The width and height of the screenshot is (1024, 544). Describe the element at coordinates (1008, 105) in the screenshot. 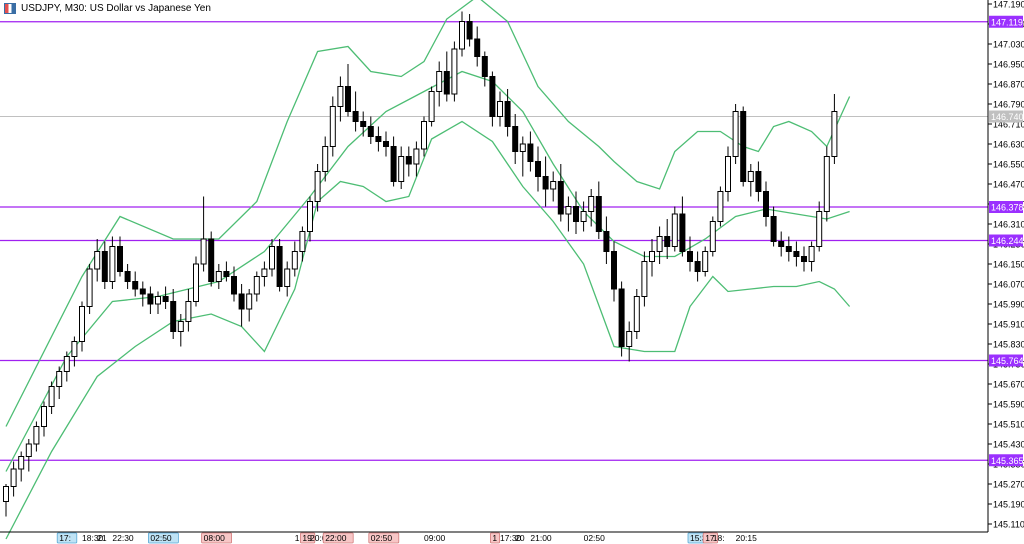

I see `price-tick-label: 146.790` at that location.